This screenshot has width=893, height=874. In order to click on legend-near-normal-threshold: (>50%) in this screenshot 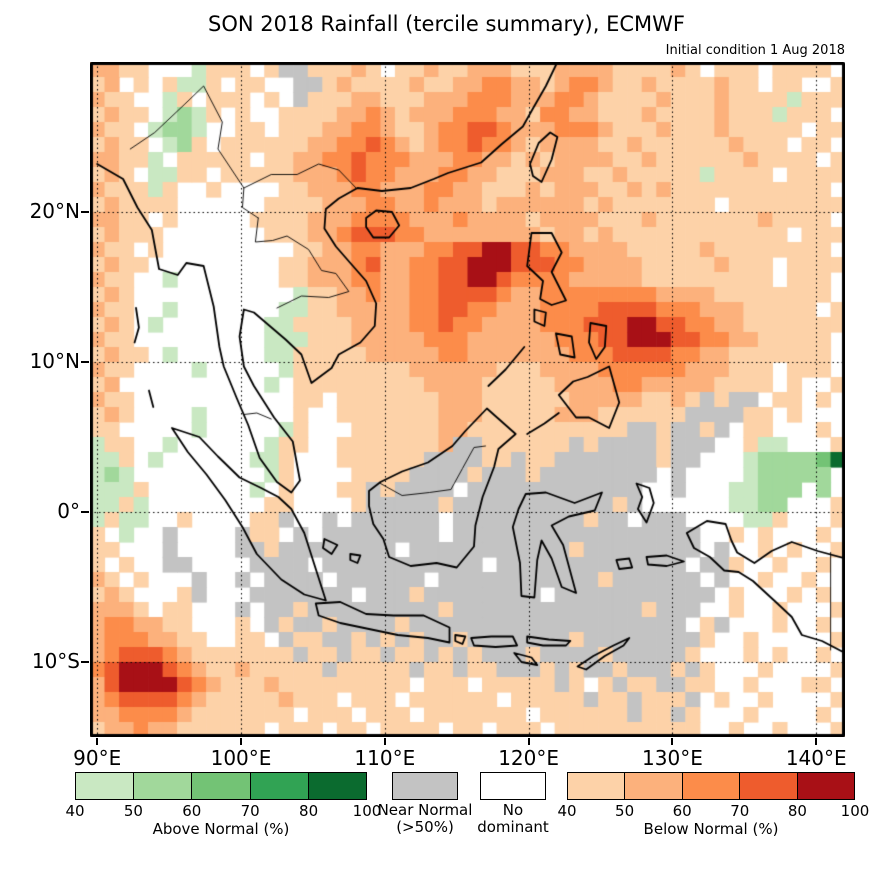, I will do `click(425, 827)`.